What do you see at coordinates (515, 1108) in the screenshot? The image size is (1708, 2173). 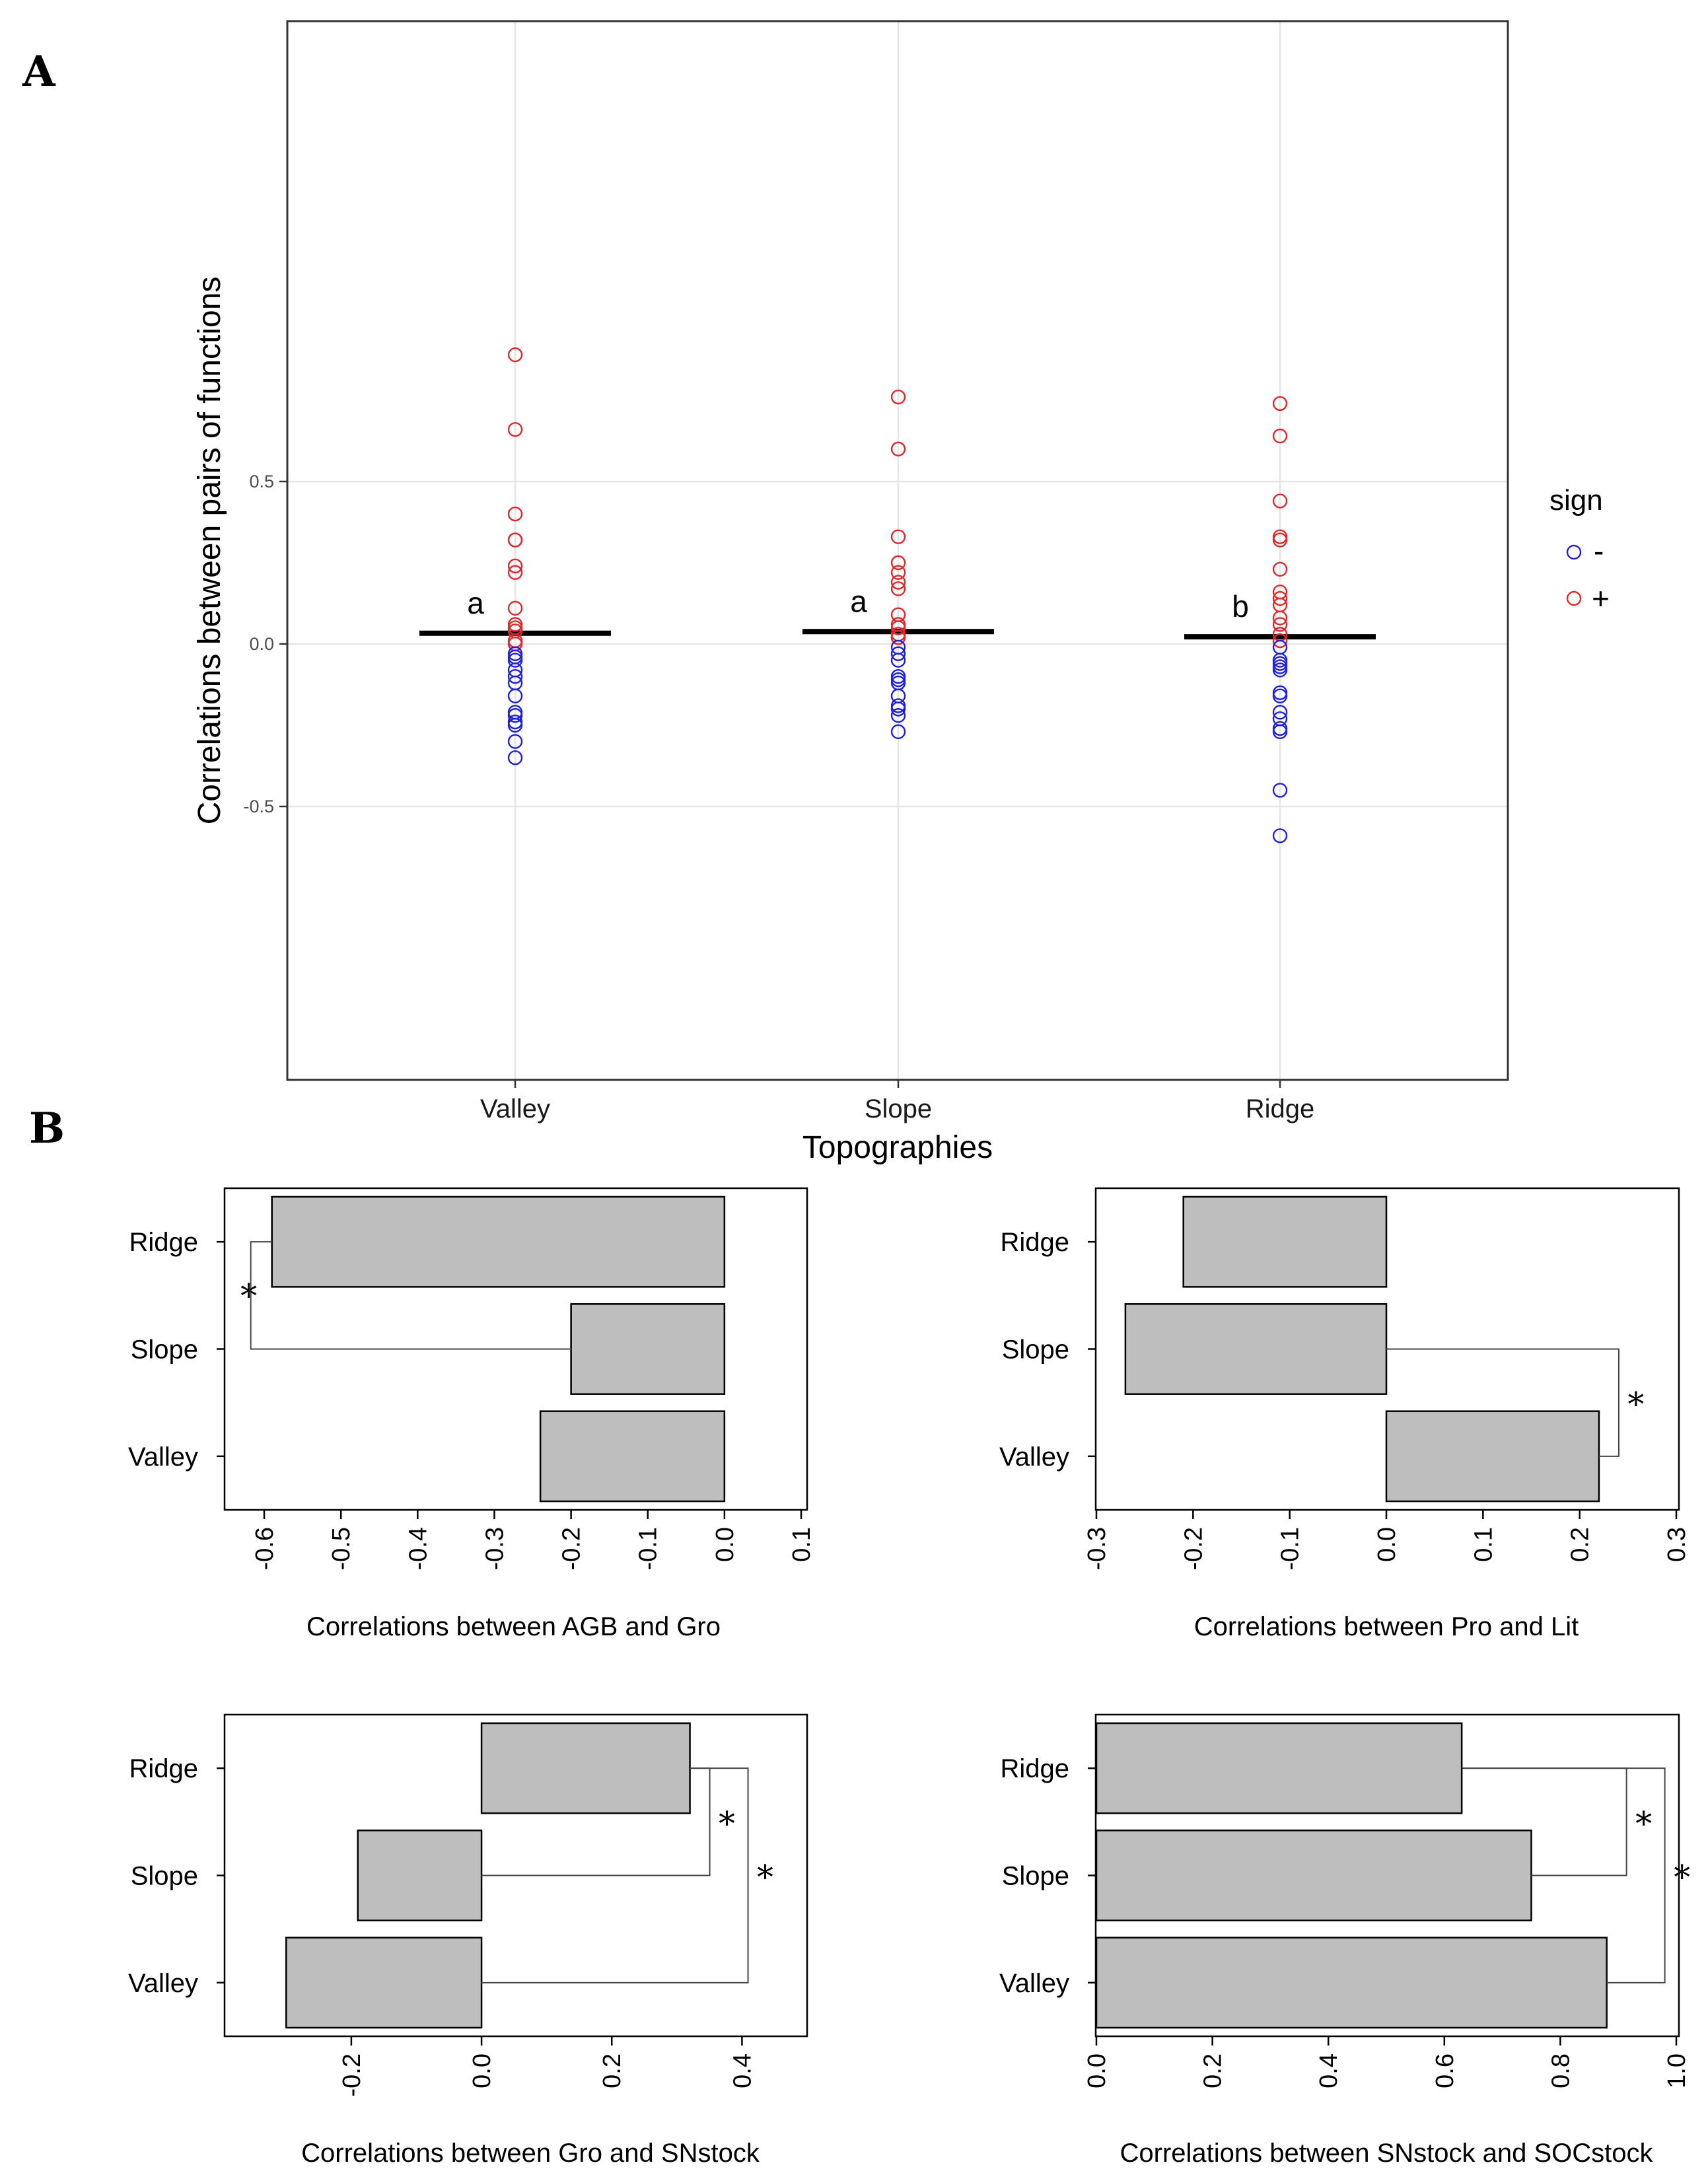 I see `panel-a-x-tick-label: Valley` at bounding box center [515, 1108].